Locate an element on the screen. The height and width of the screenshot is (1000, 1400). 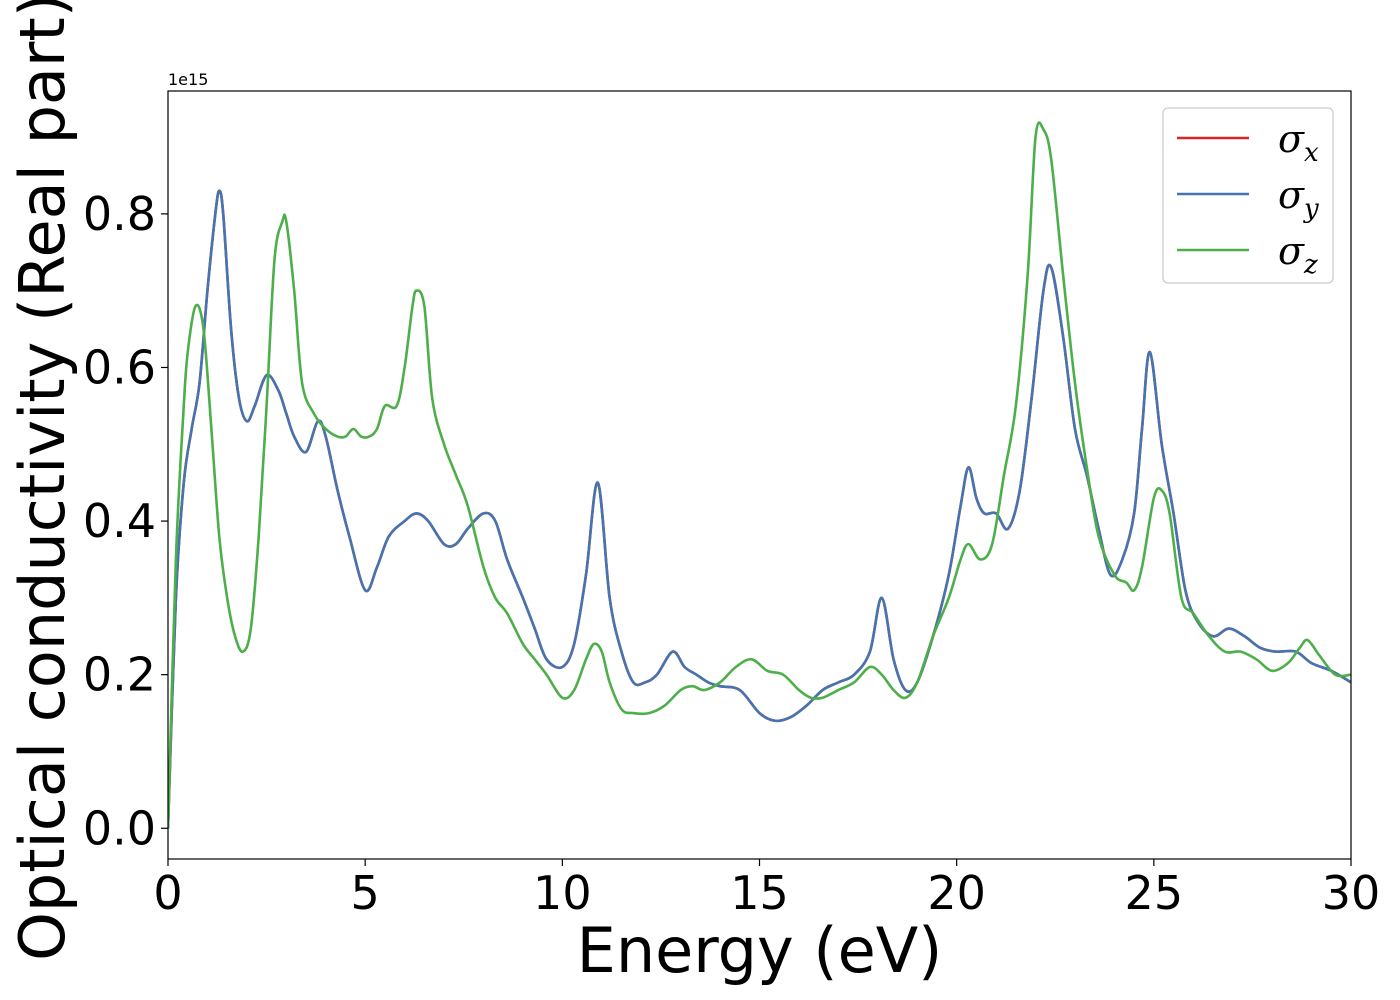
y-offset-label: 1e15 is located at coordinates (188, 79).